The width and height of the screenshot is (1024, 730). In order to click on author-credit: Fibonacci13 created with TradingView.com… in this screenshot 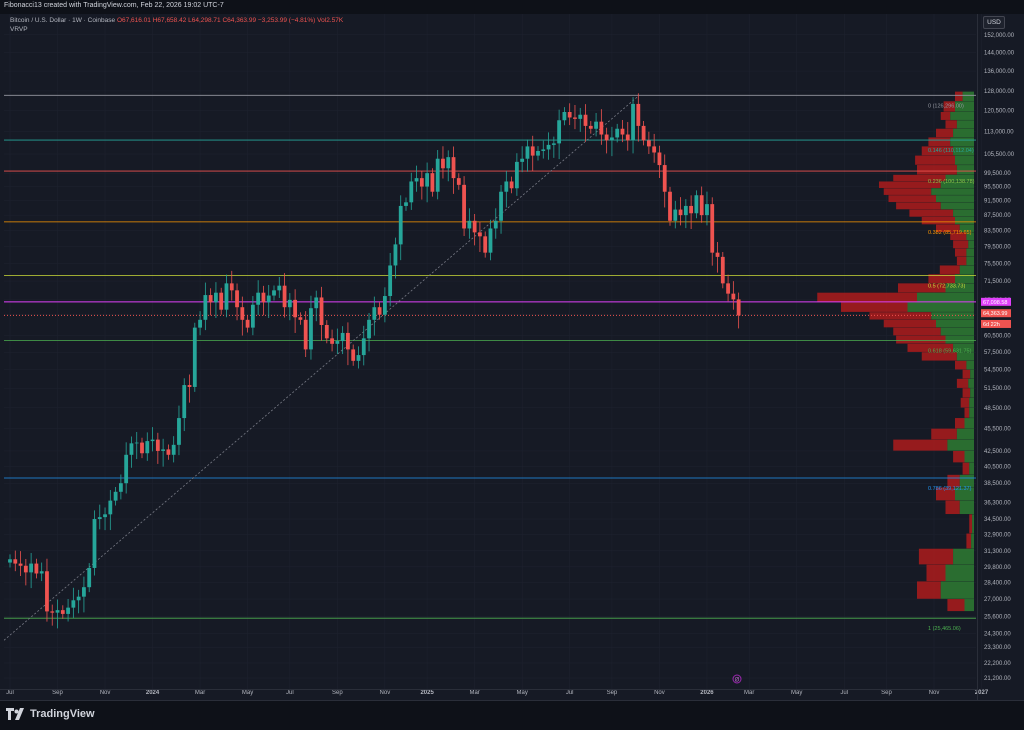, I will do `click(114, 5)`.